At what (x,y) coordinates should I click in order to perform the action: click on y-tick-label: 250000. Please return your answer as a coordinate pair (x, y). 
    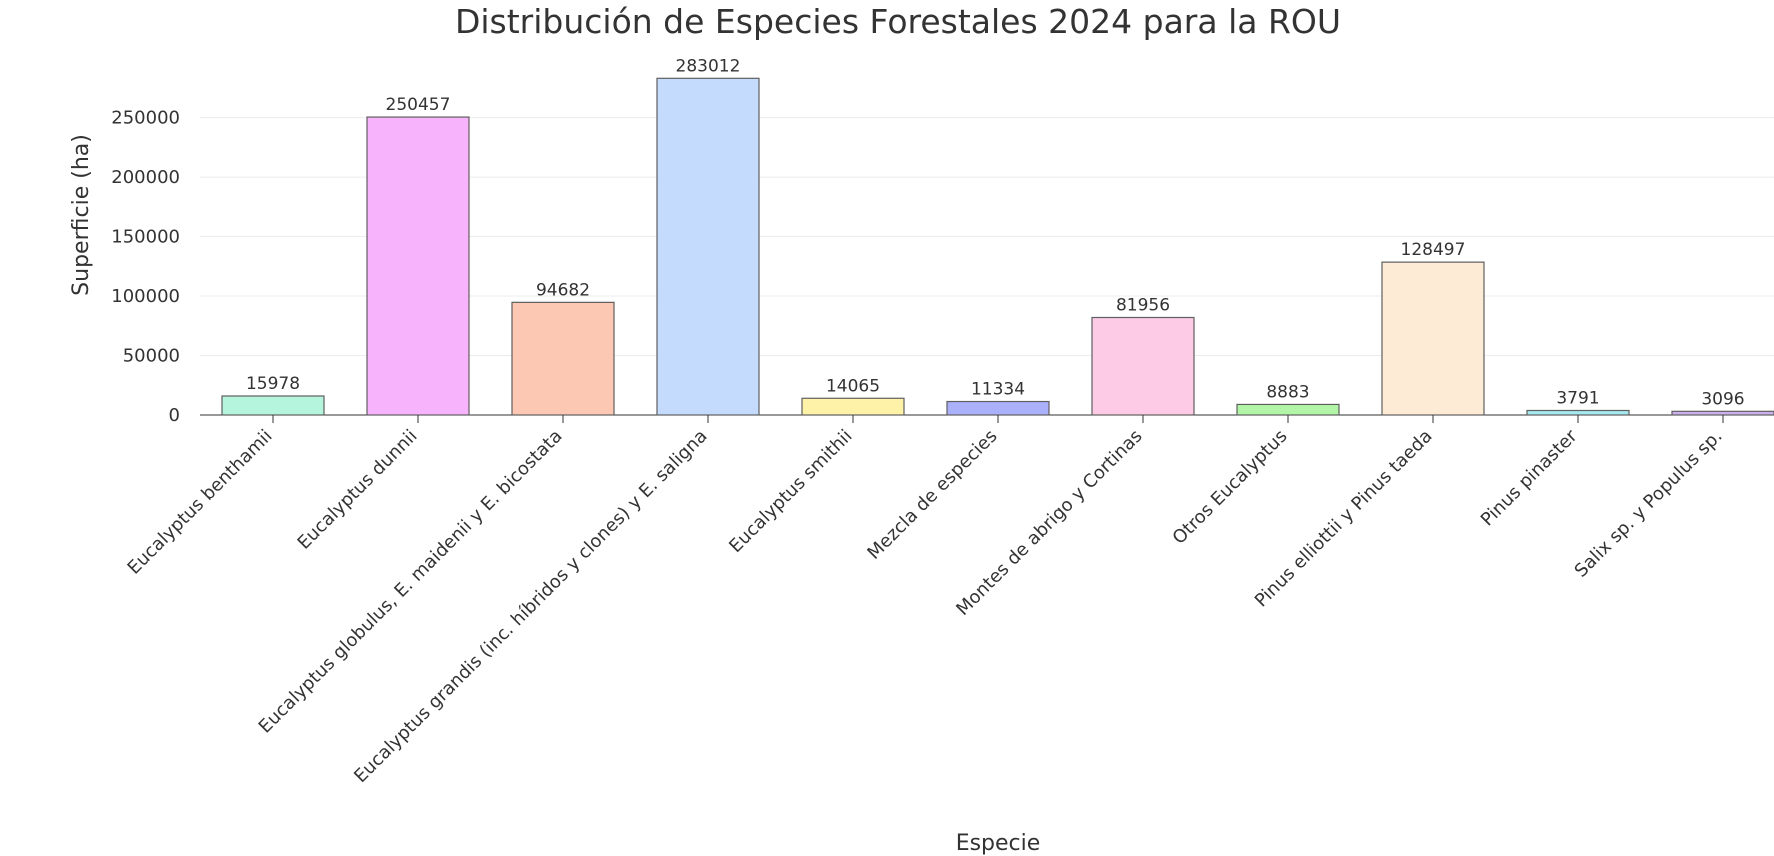
    Looking at the image, I should click on (145, 118).